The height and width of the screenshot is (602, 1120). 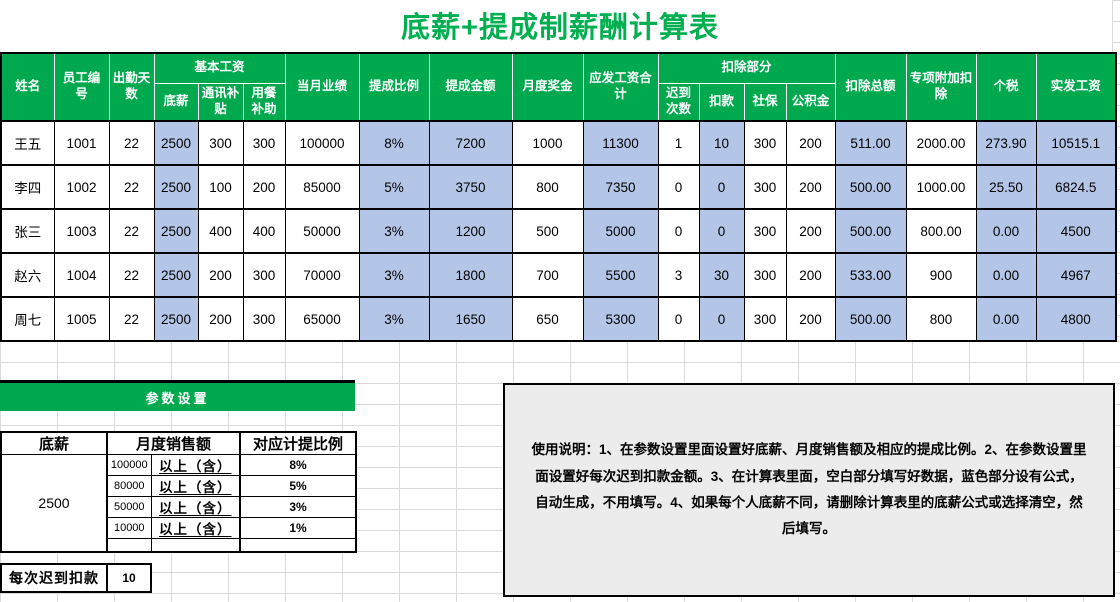 I want to click on cell-gross-pay: 7350, so click(x=620, y=187).